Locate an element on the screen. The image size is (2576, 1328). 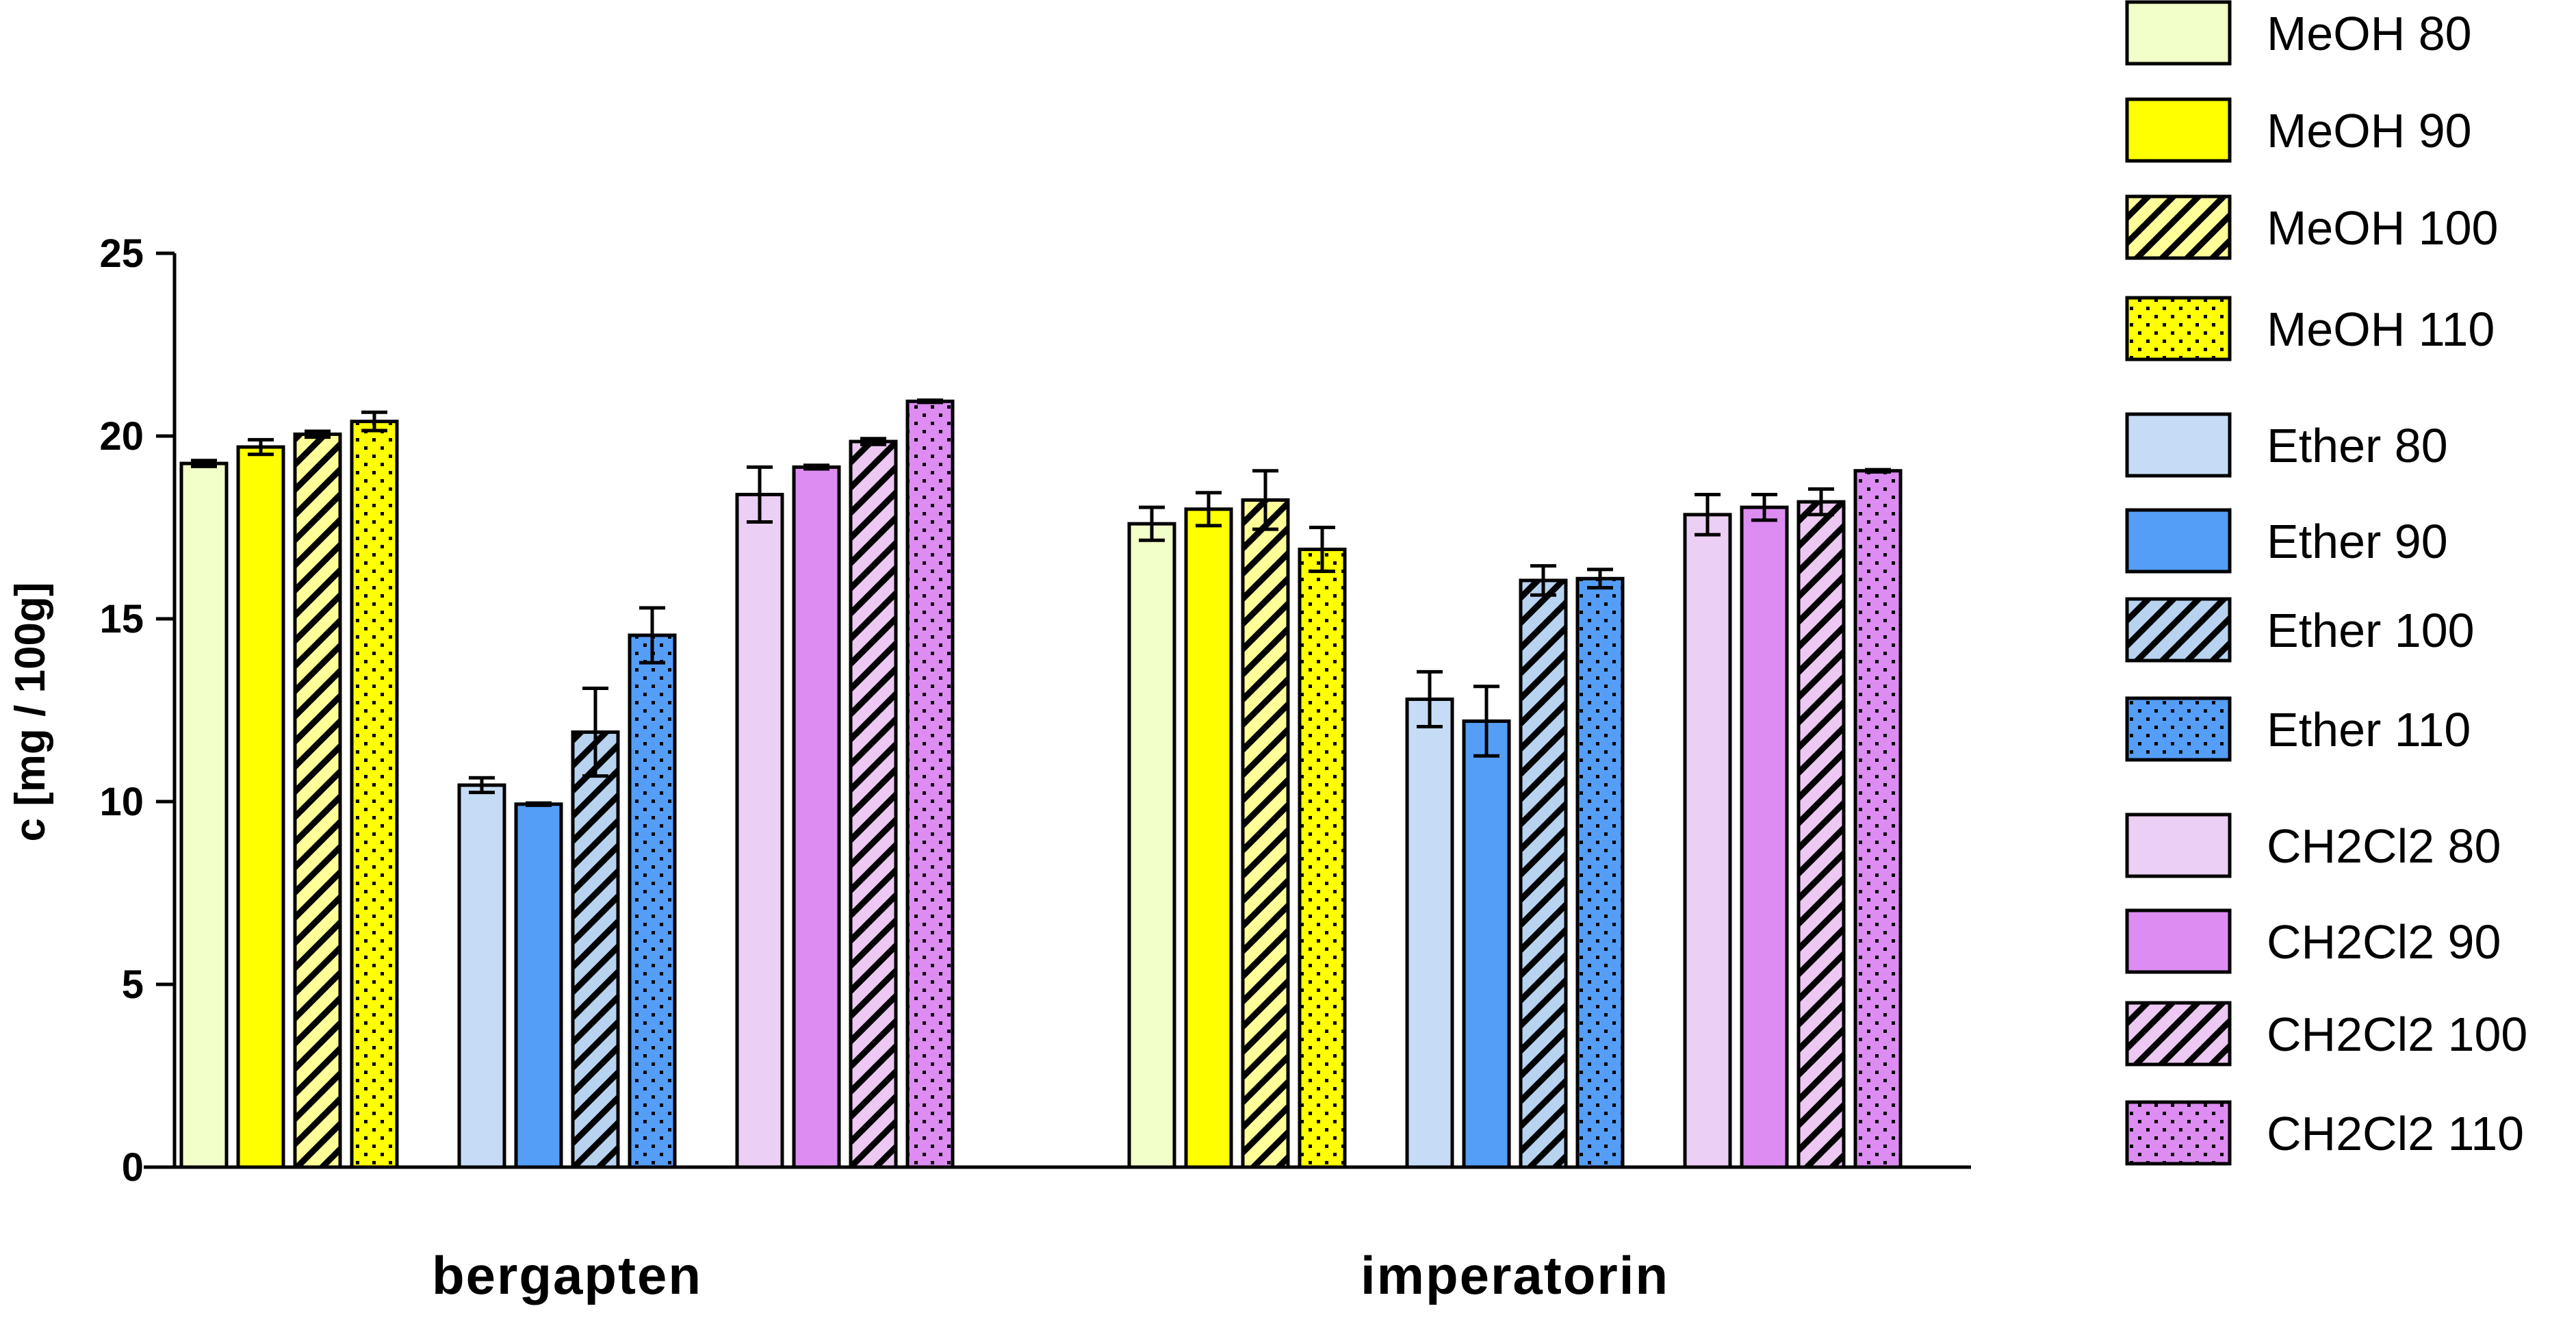
error-bar-ch2cl2-90-bergapten is located at coordinates (816, 467).